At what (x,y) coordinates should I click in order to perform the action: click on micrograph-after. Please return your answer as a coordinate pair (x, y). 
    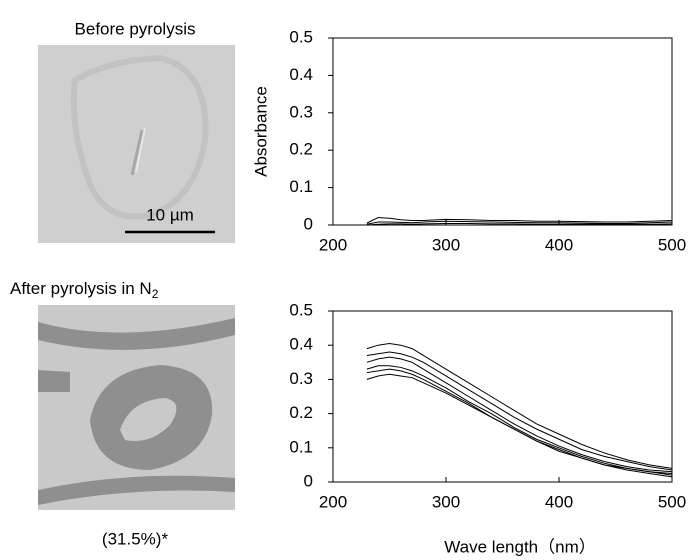
    Looking at the image, I should click on (136, 407).